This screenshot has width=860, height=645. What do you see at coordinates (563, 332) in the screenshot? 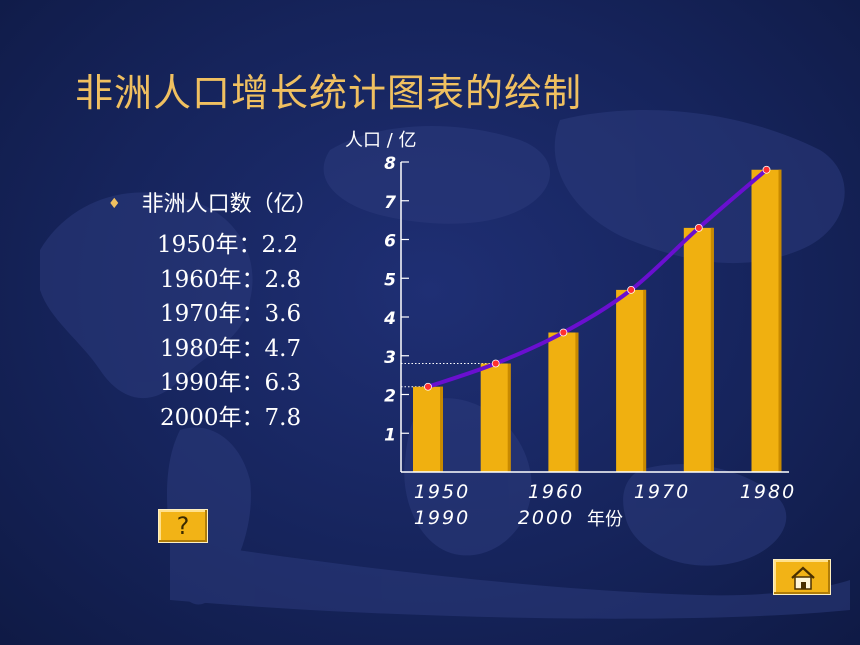
I see `data-point-1970` at bounding box center [563, 332].